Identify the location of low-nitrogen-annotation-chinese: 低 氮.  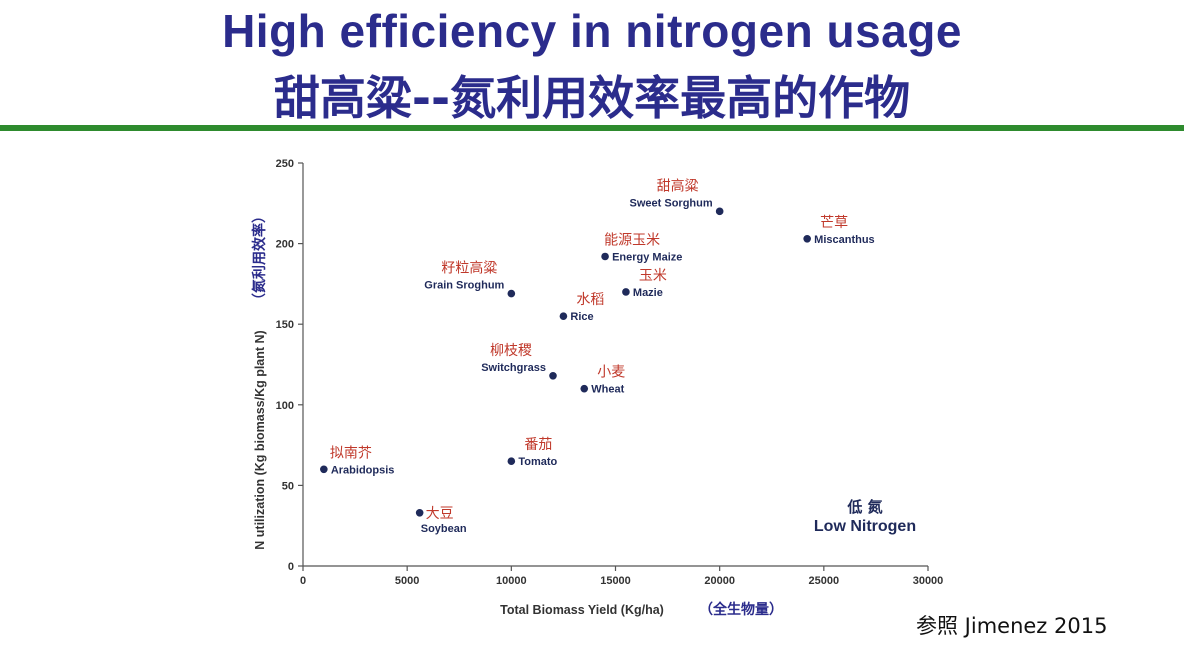
(864, 507).